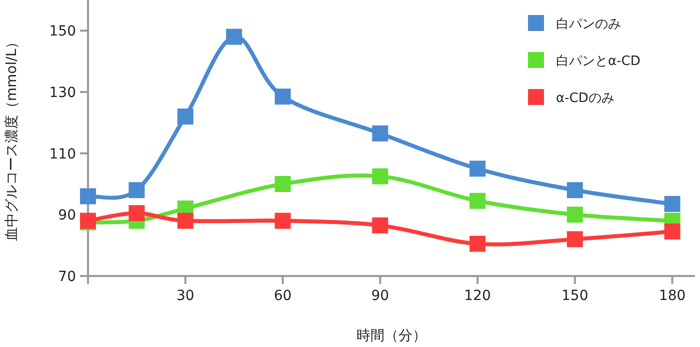 The width and height of the screenshot is (700, 347). Describe the element at coordinates (588, 24) in the screenshot. I see `legend-label: 白パンのみ` at that location.